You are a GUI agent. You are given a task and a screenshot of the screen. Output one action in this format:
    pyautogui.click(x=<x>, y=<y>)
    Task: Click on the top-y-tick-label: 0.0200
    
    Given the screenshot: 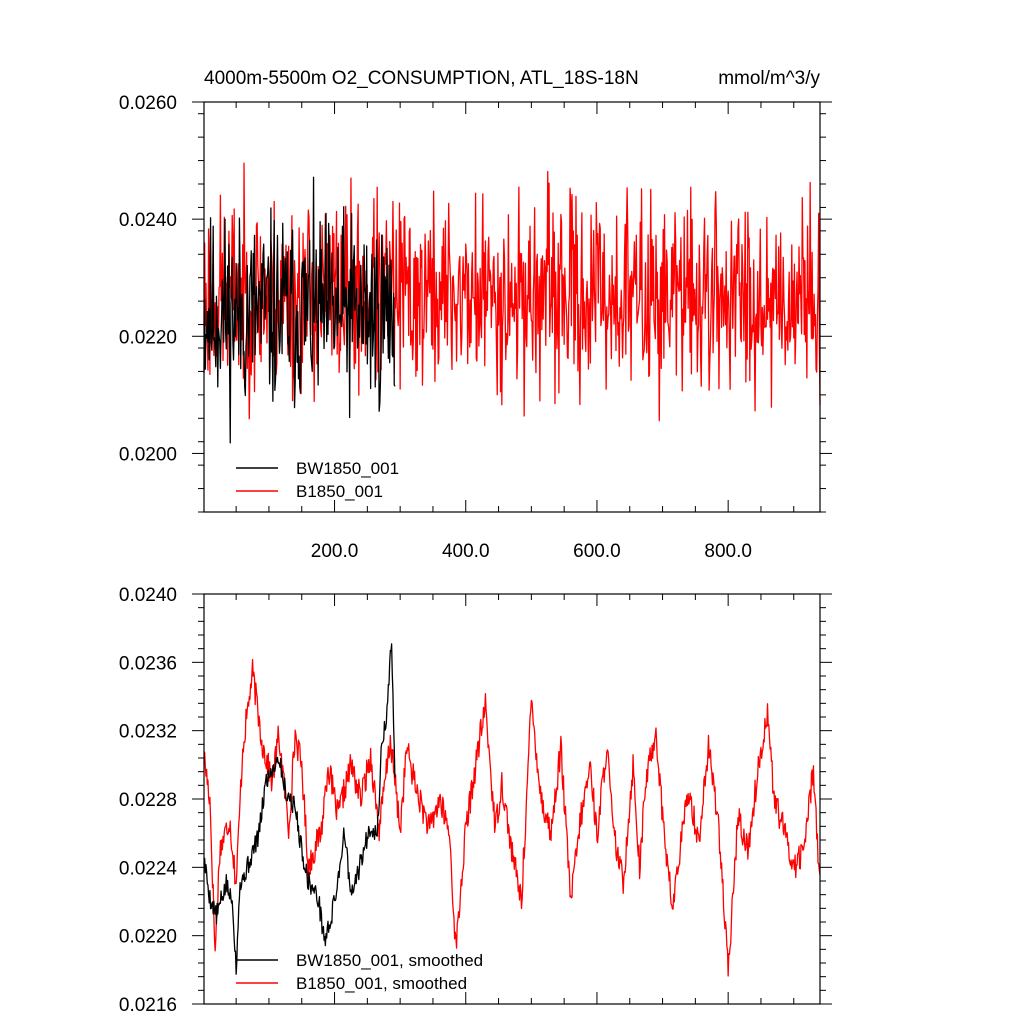 What is the action you would take?
    pyautogui.click(x=148, y=454)
    